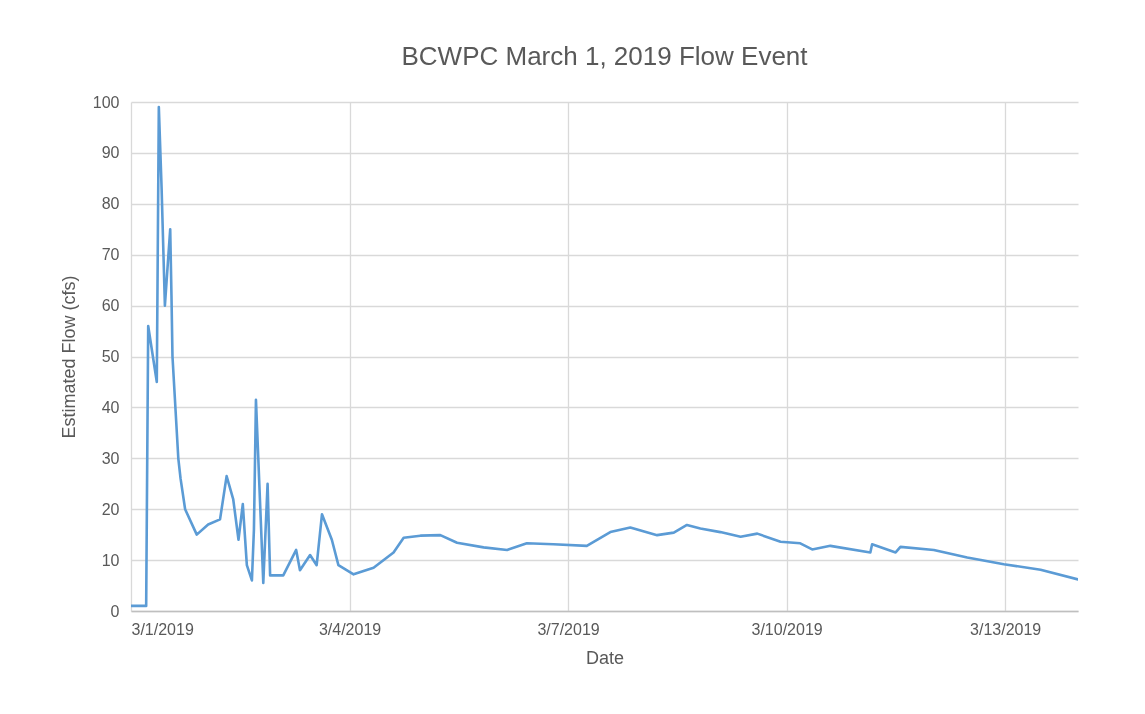 This screenshot has height=714, width=1145. I want to click on y-tick-label: 100, so click(106, 102).